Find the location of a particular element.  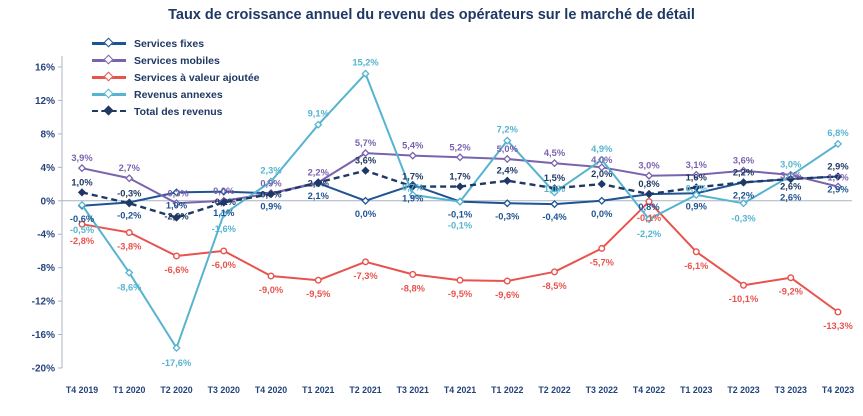

data-label: 0,0% is located at coordinates (602, 214).